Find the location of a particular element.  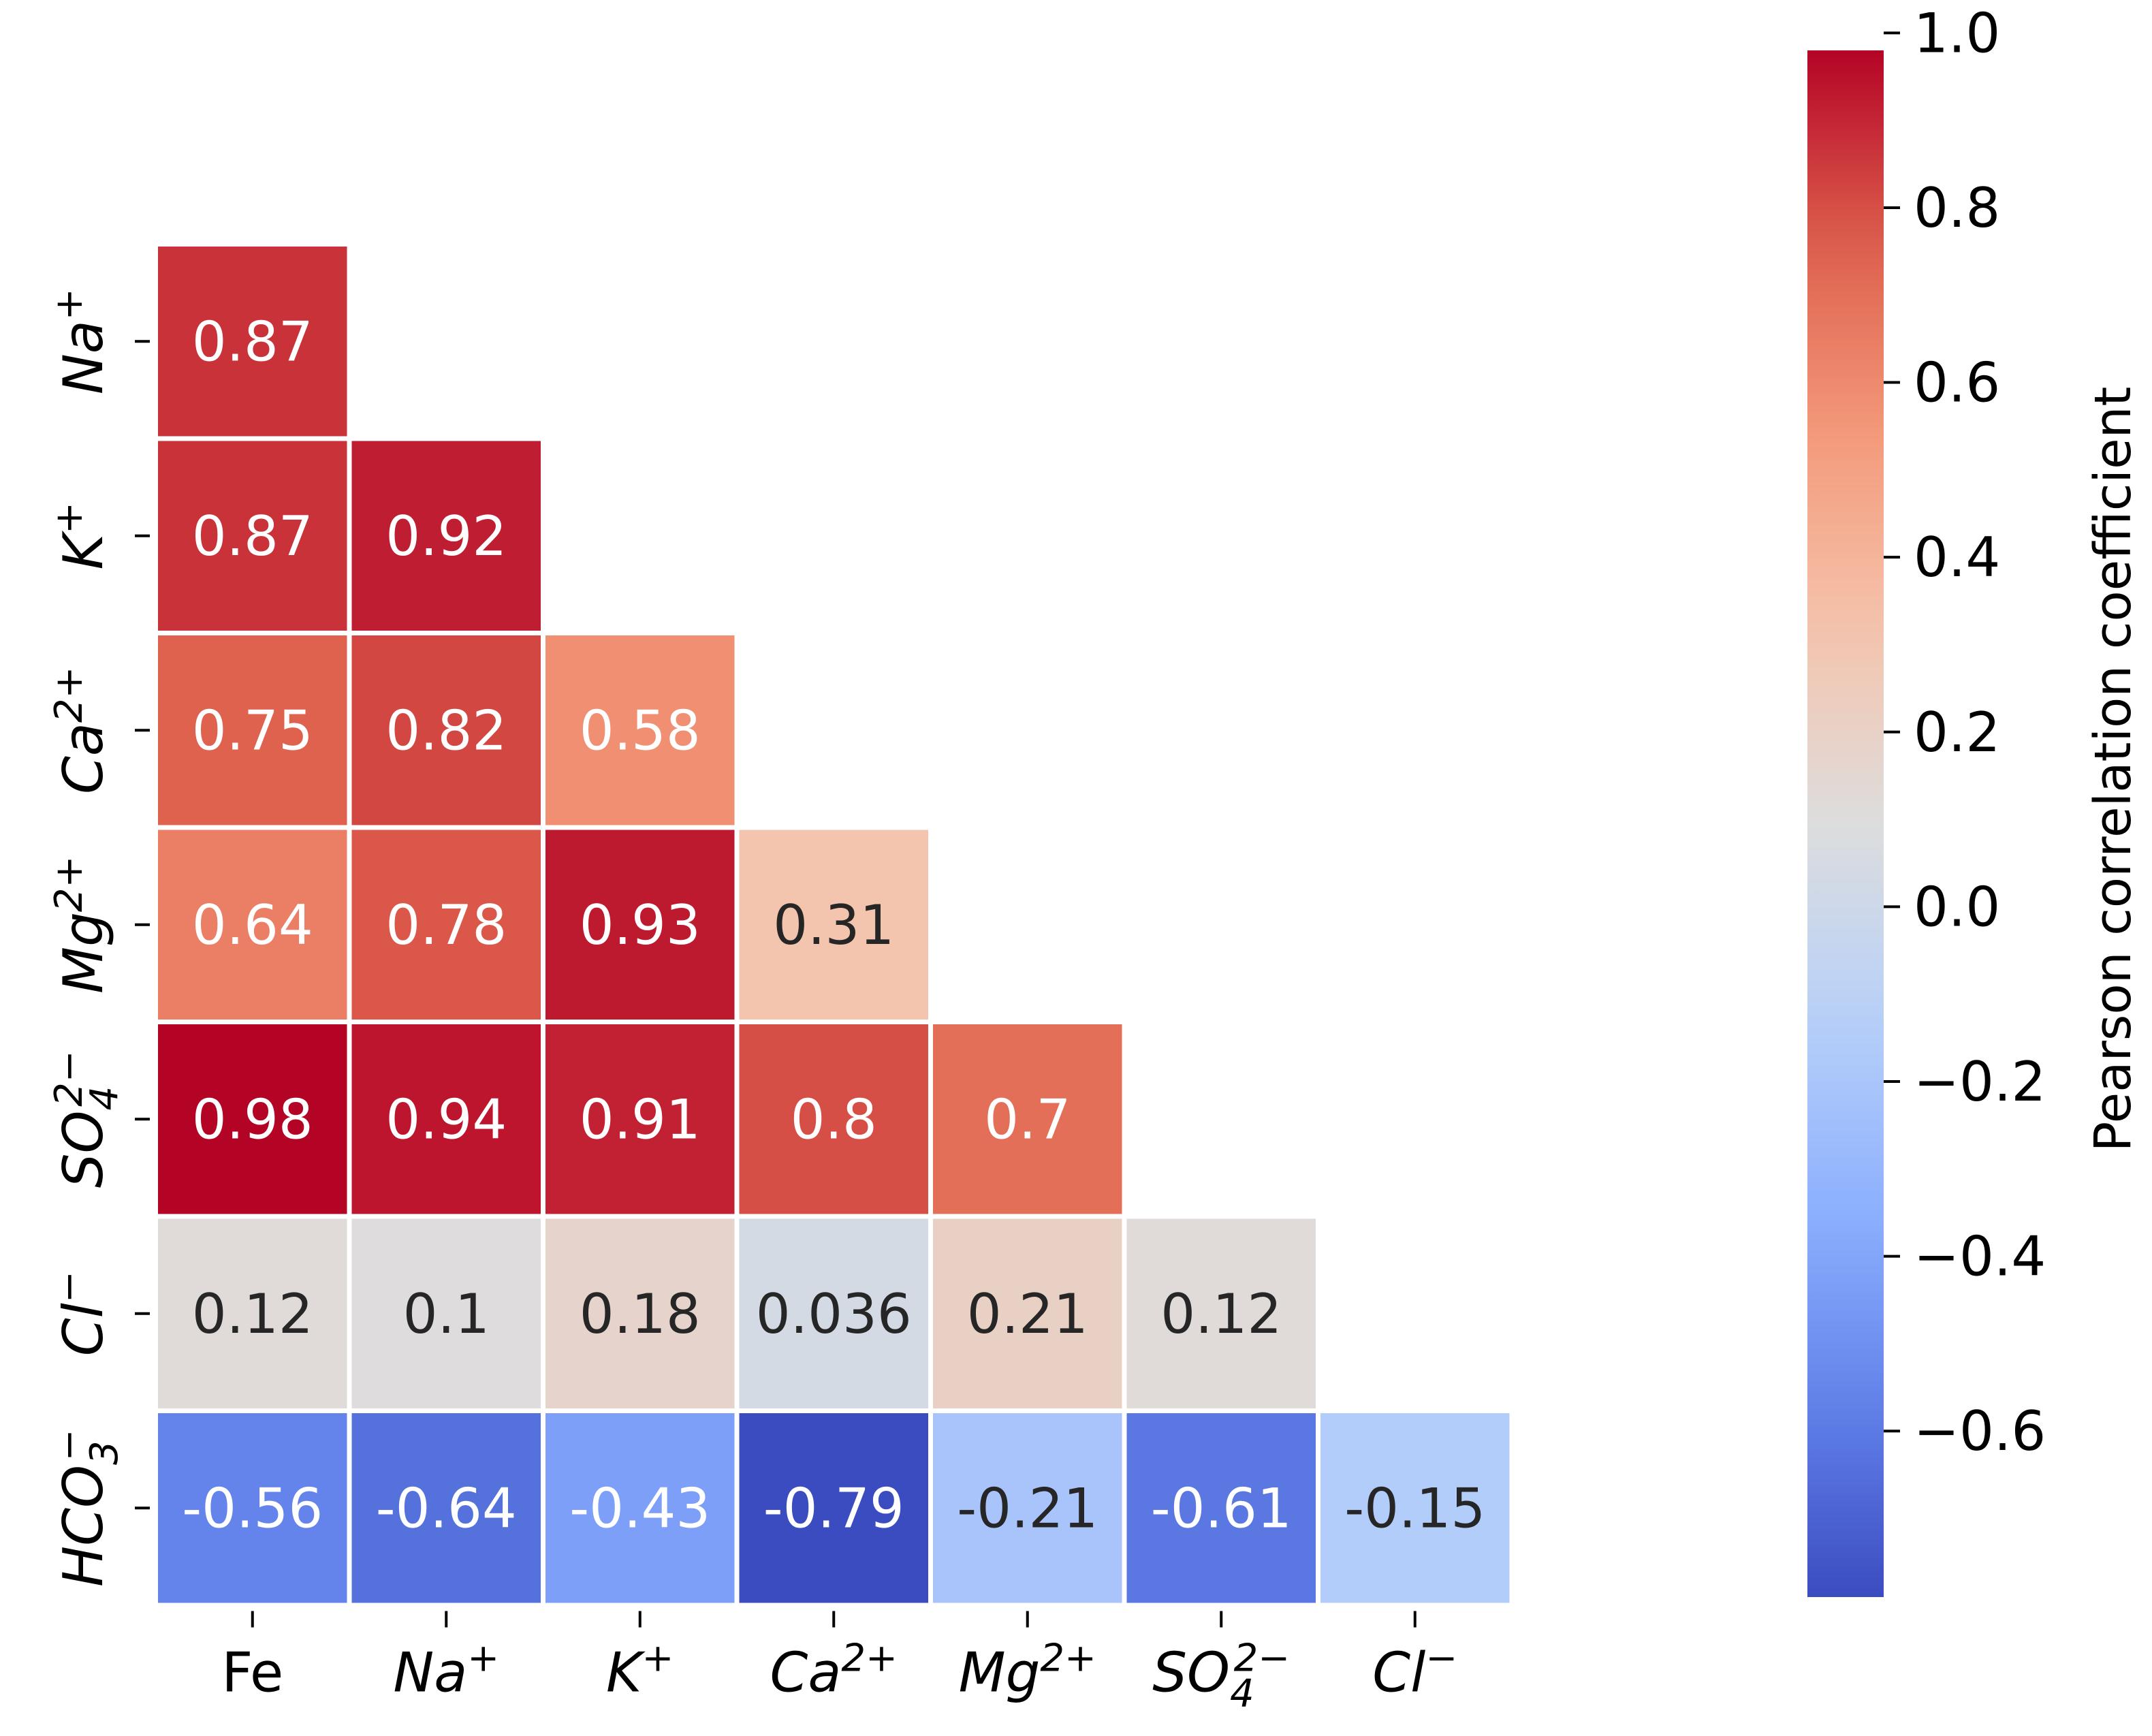

y-tick-label: Ca2+ is located at coordinates (81, 730).